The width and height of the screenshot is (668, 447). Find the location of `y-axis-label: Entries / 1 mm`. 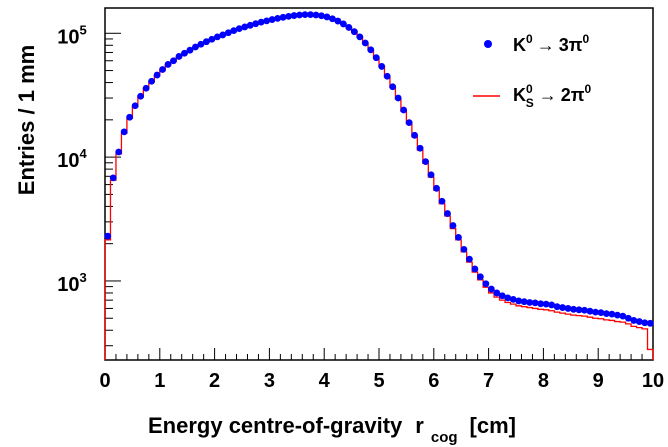

y-axis-label: Entries / 1 mm is located at coordinates (26, 120).